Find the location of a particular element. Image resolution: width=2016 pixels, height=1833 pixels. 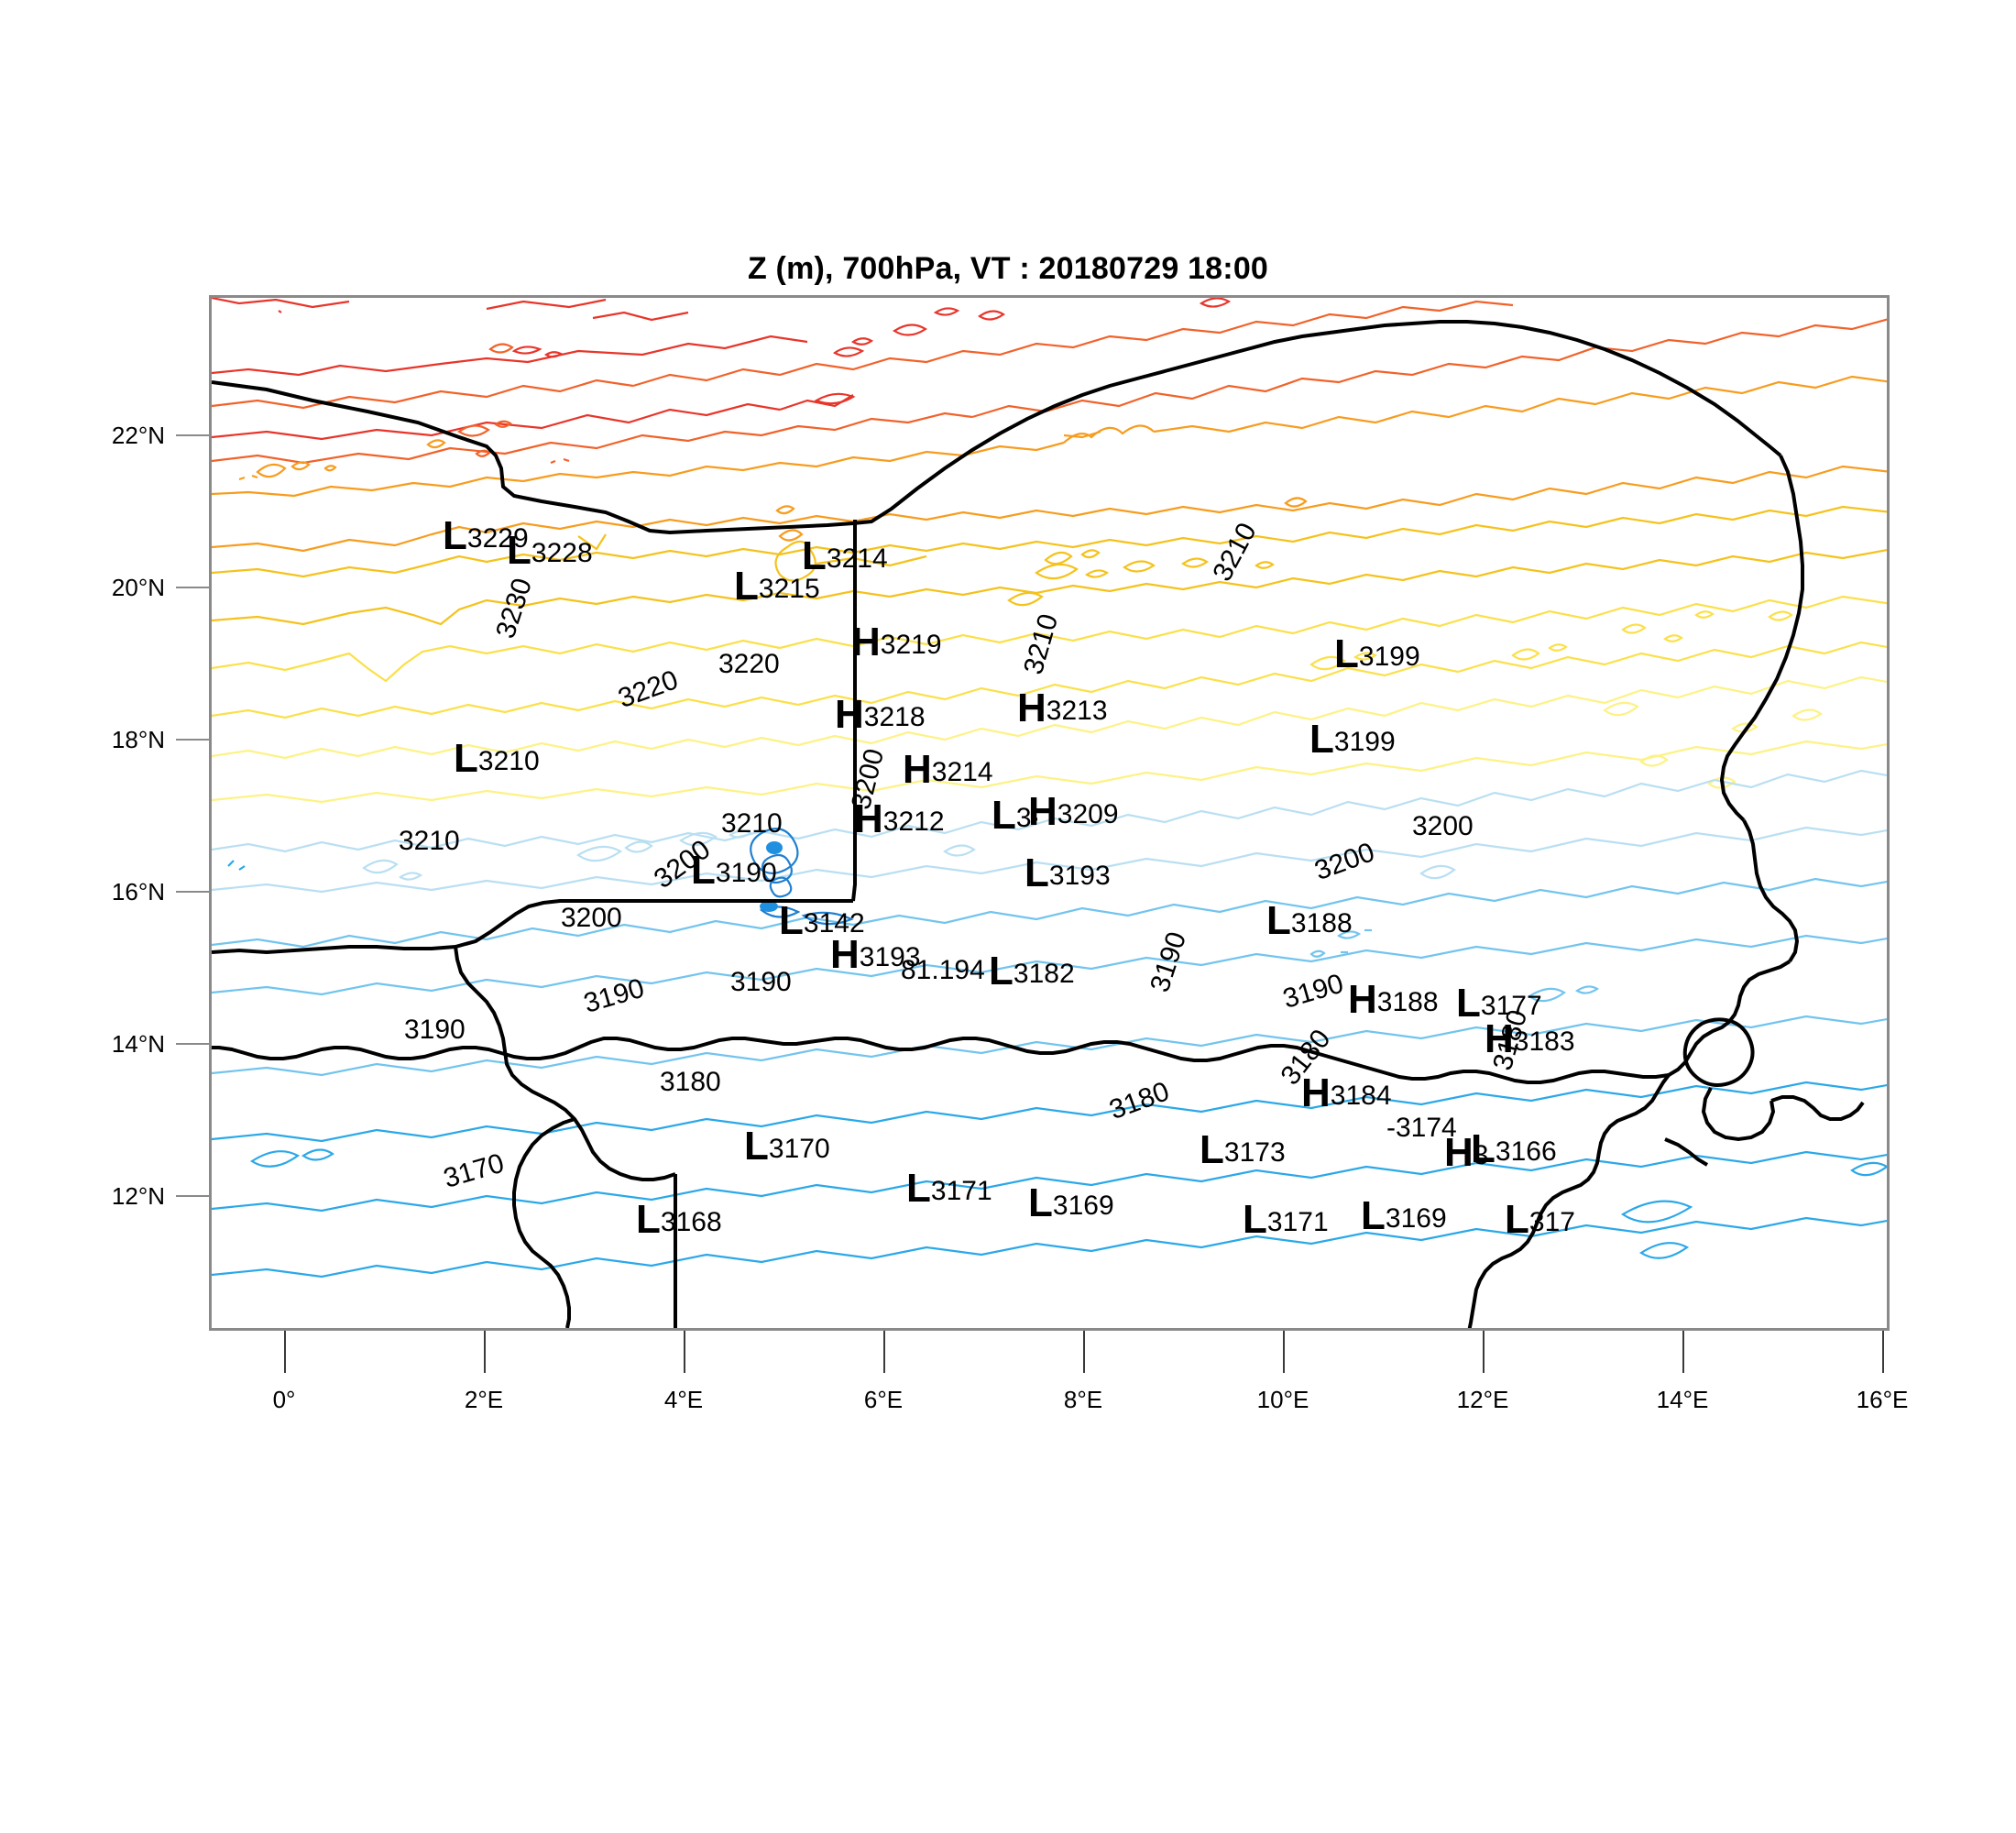

x-tick-label: 4°E is located at coordinates (683, 1399).